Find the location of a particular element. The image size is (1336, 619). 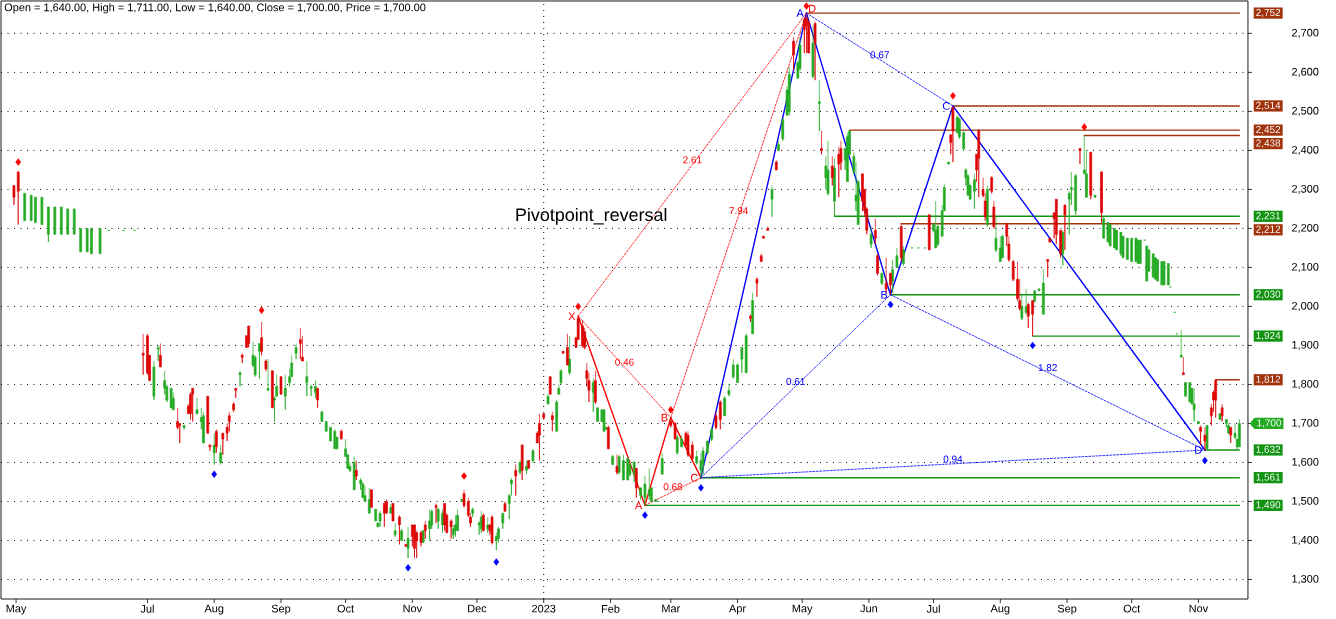

y-tick-label: 1,300 is located at coordinates (1305, 579).